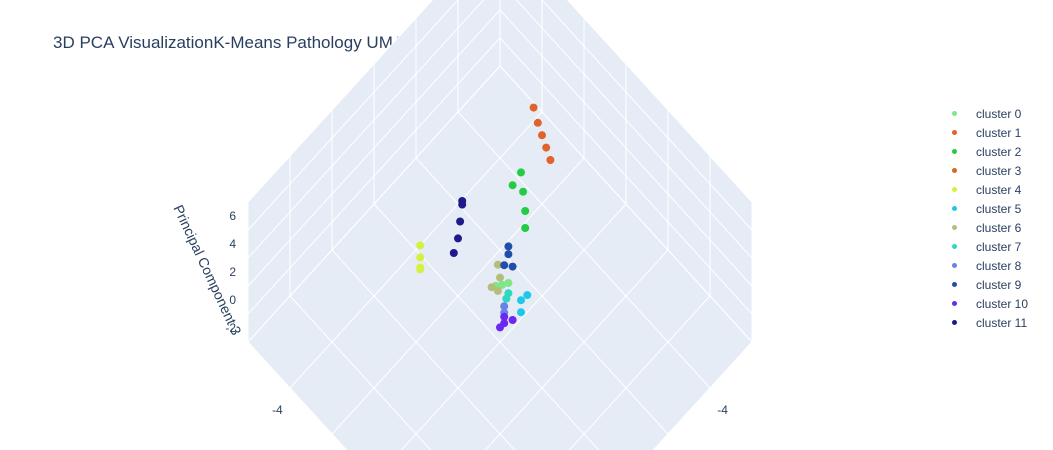  I want to click on legend-item-cluster-9: cluster 9, so click(986, 284).